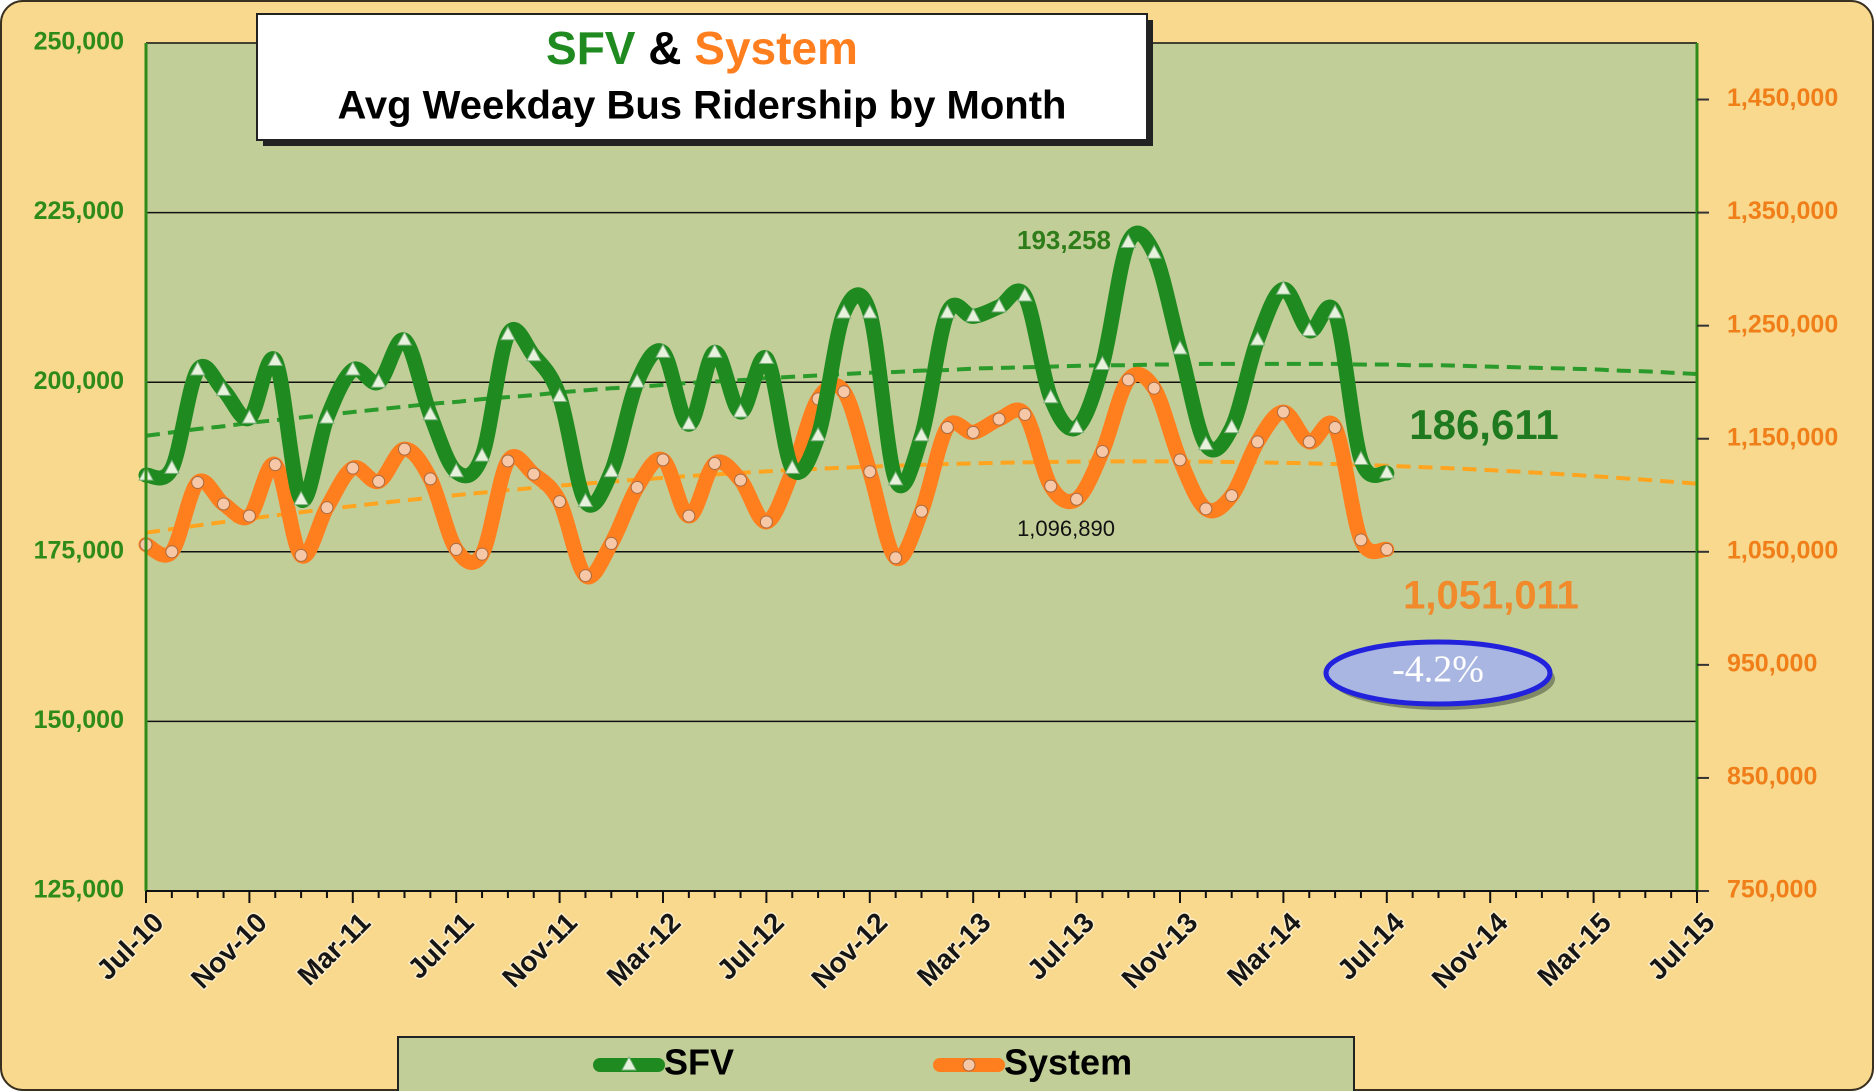 This screenshot has width=1874, height=1091. I want to click on y2-tick-label: 1,450,000, so click(1782, 98).